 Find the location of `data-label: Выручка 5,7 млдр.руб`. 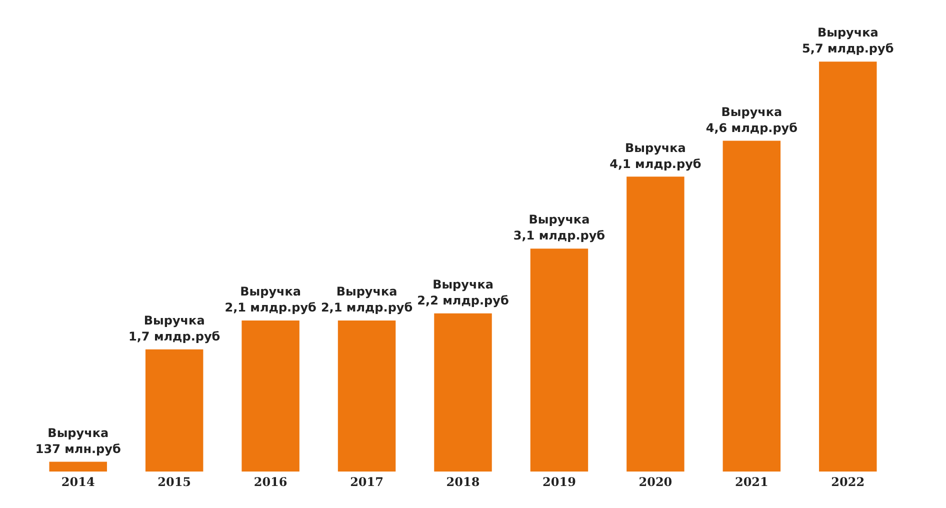

data-label: Выручка 5,7 млдр.руб is located at coordinates (848, 41).